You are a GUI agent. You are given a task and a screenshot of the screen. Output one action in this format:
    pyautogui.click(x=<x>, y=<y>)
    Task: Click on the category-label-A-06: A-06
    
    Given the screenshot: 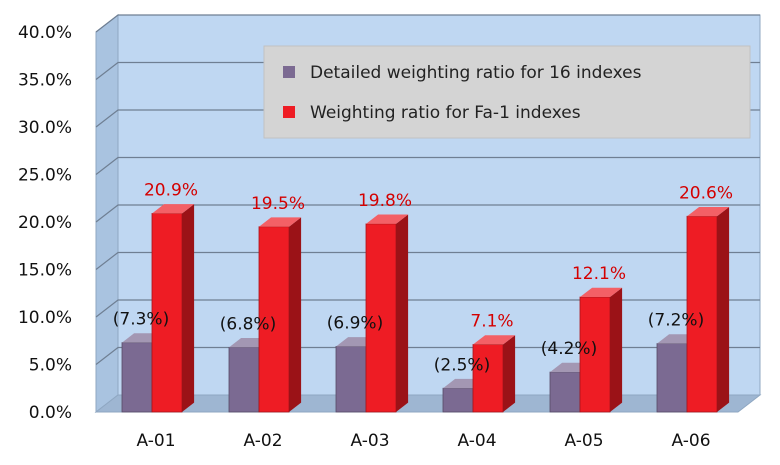 What is the action you would take?
    pyautogui.click(x=690, y=441)
    